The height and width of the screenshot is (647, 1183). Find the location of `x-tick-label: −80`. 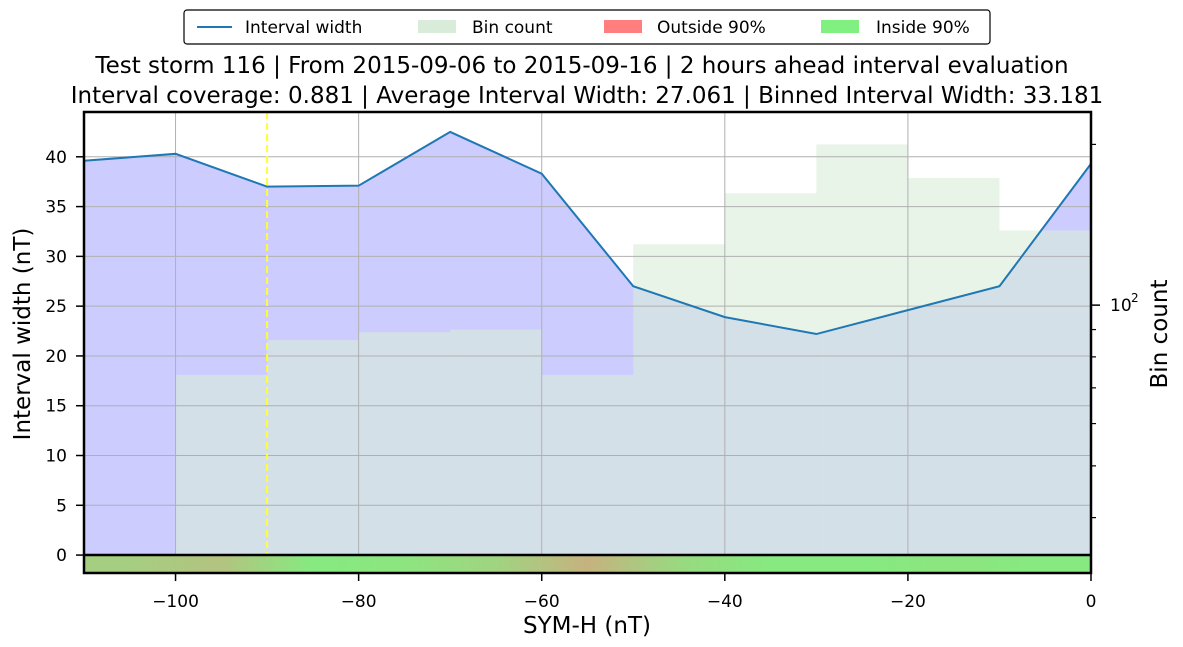

x-tick-label: −80 is located at coordinates (359, 602).